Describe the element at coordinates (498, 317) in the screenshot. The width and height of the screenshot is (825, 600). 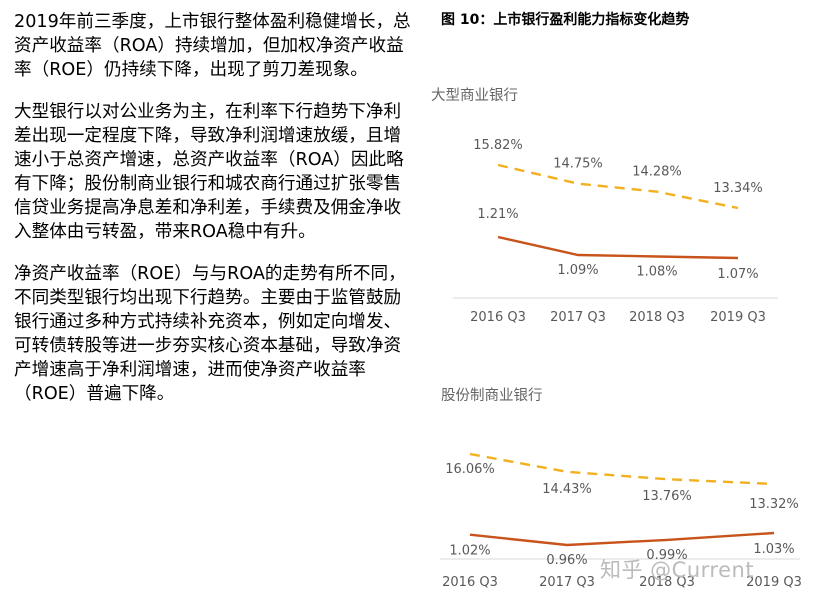
I see `chart-1-x-tick-label: 2016 Q3` at that location.